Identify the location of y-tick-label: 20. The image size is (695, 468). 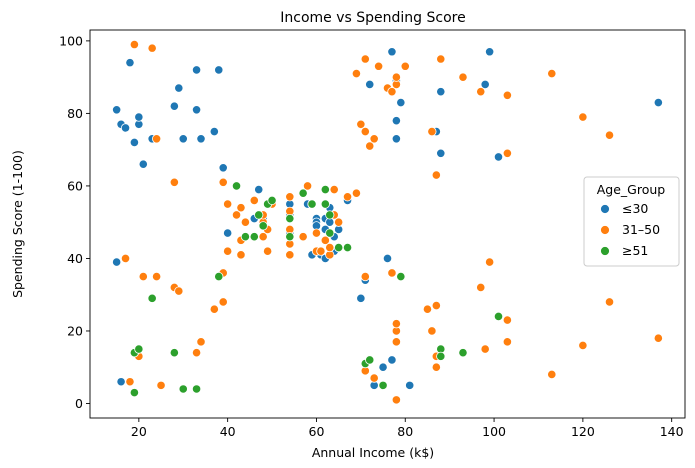
(75, 330).